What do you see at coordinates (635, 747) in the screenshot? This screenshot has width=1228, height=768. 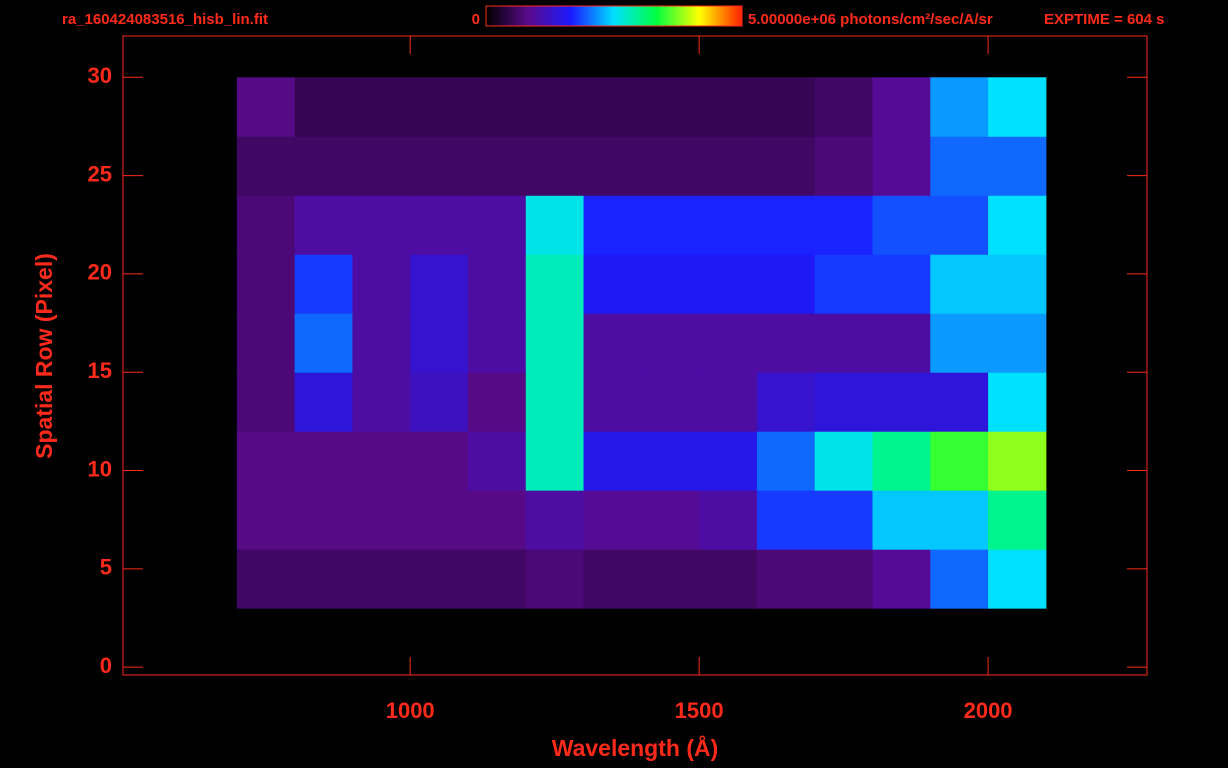 I see `x-axis-label: Wavelength (Å)` at bounding box center [635, 747].